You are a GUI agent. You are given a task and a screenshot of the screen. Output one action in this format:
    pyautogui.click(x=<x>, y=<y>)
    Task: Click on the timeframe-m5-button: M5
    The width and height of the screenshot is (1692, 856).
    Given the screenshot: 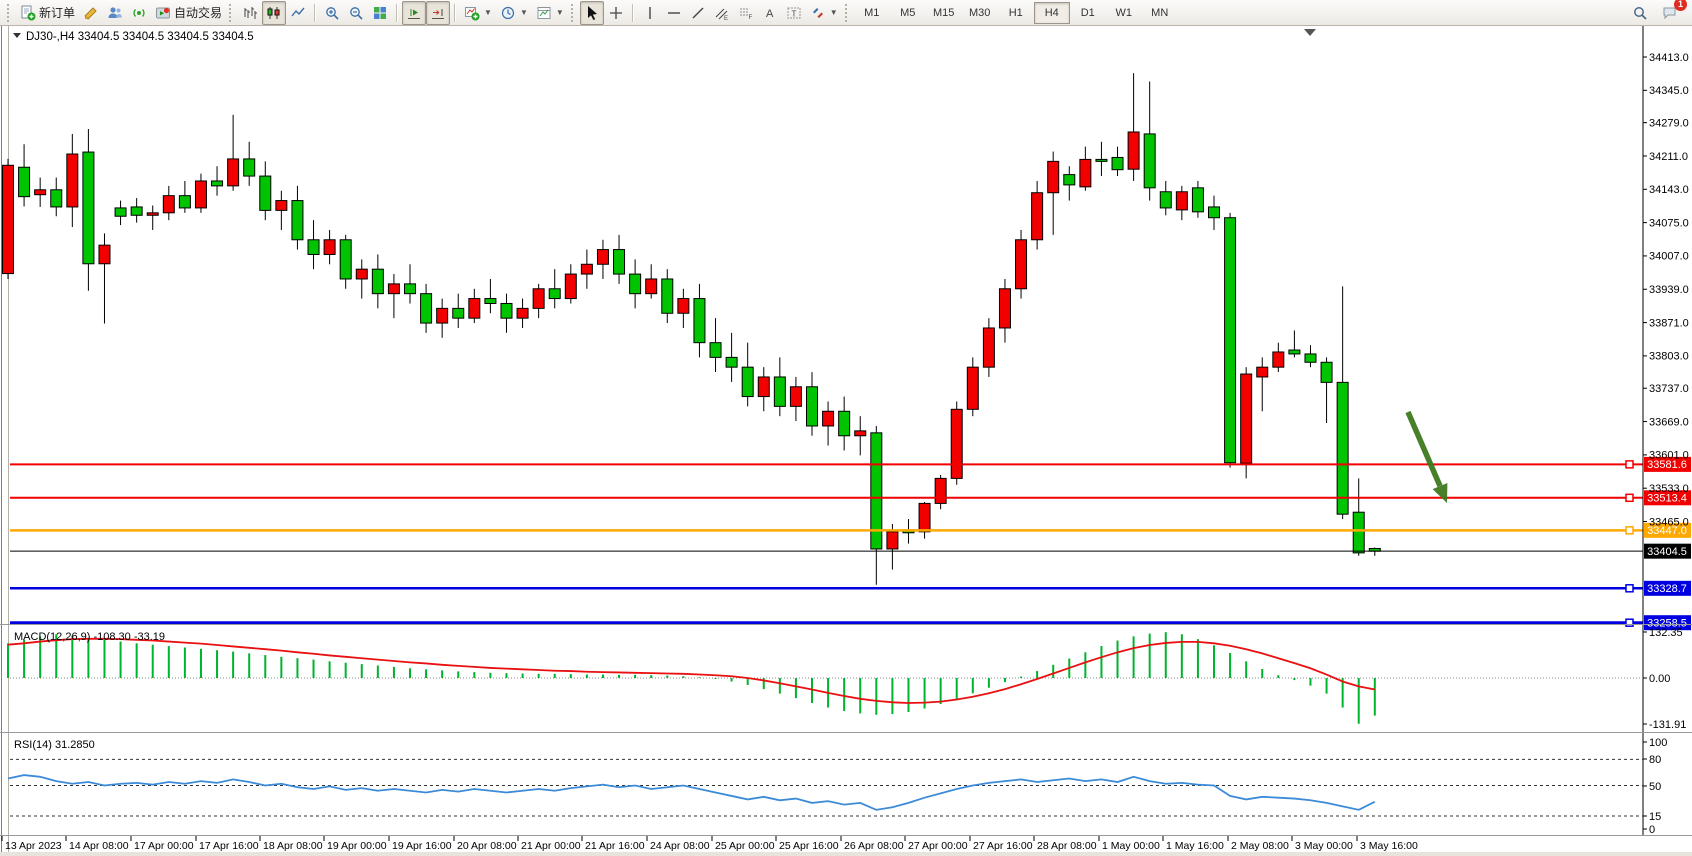 What is the action you would take?
    pyautogui.click(x=908, y=12)
    